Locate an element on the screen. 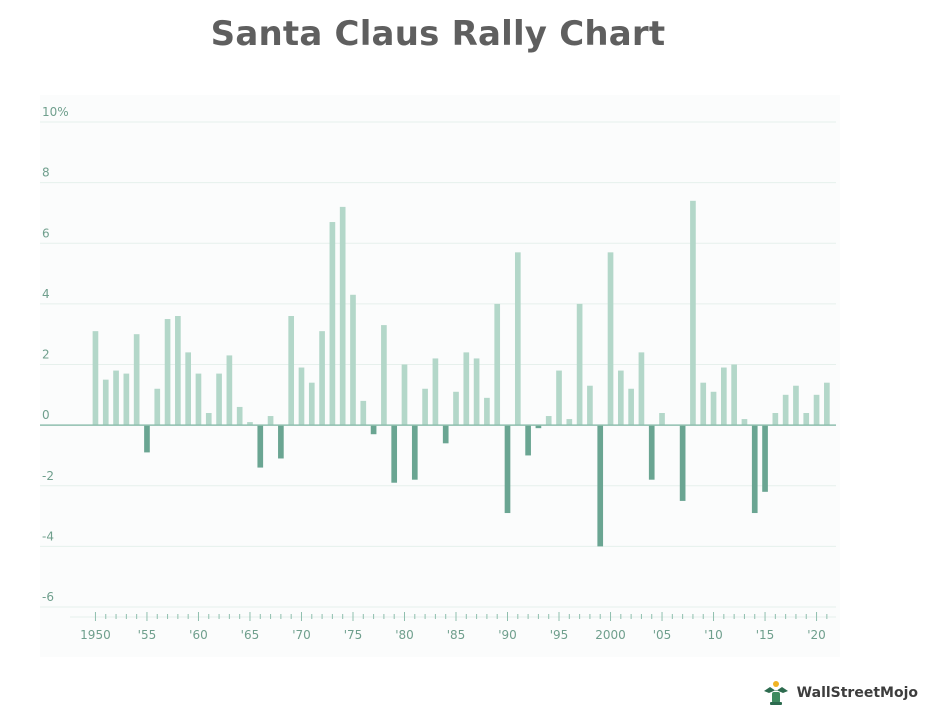  bar-1979 is located at coordinates (394, 454).